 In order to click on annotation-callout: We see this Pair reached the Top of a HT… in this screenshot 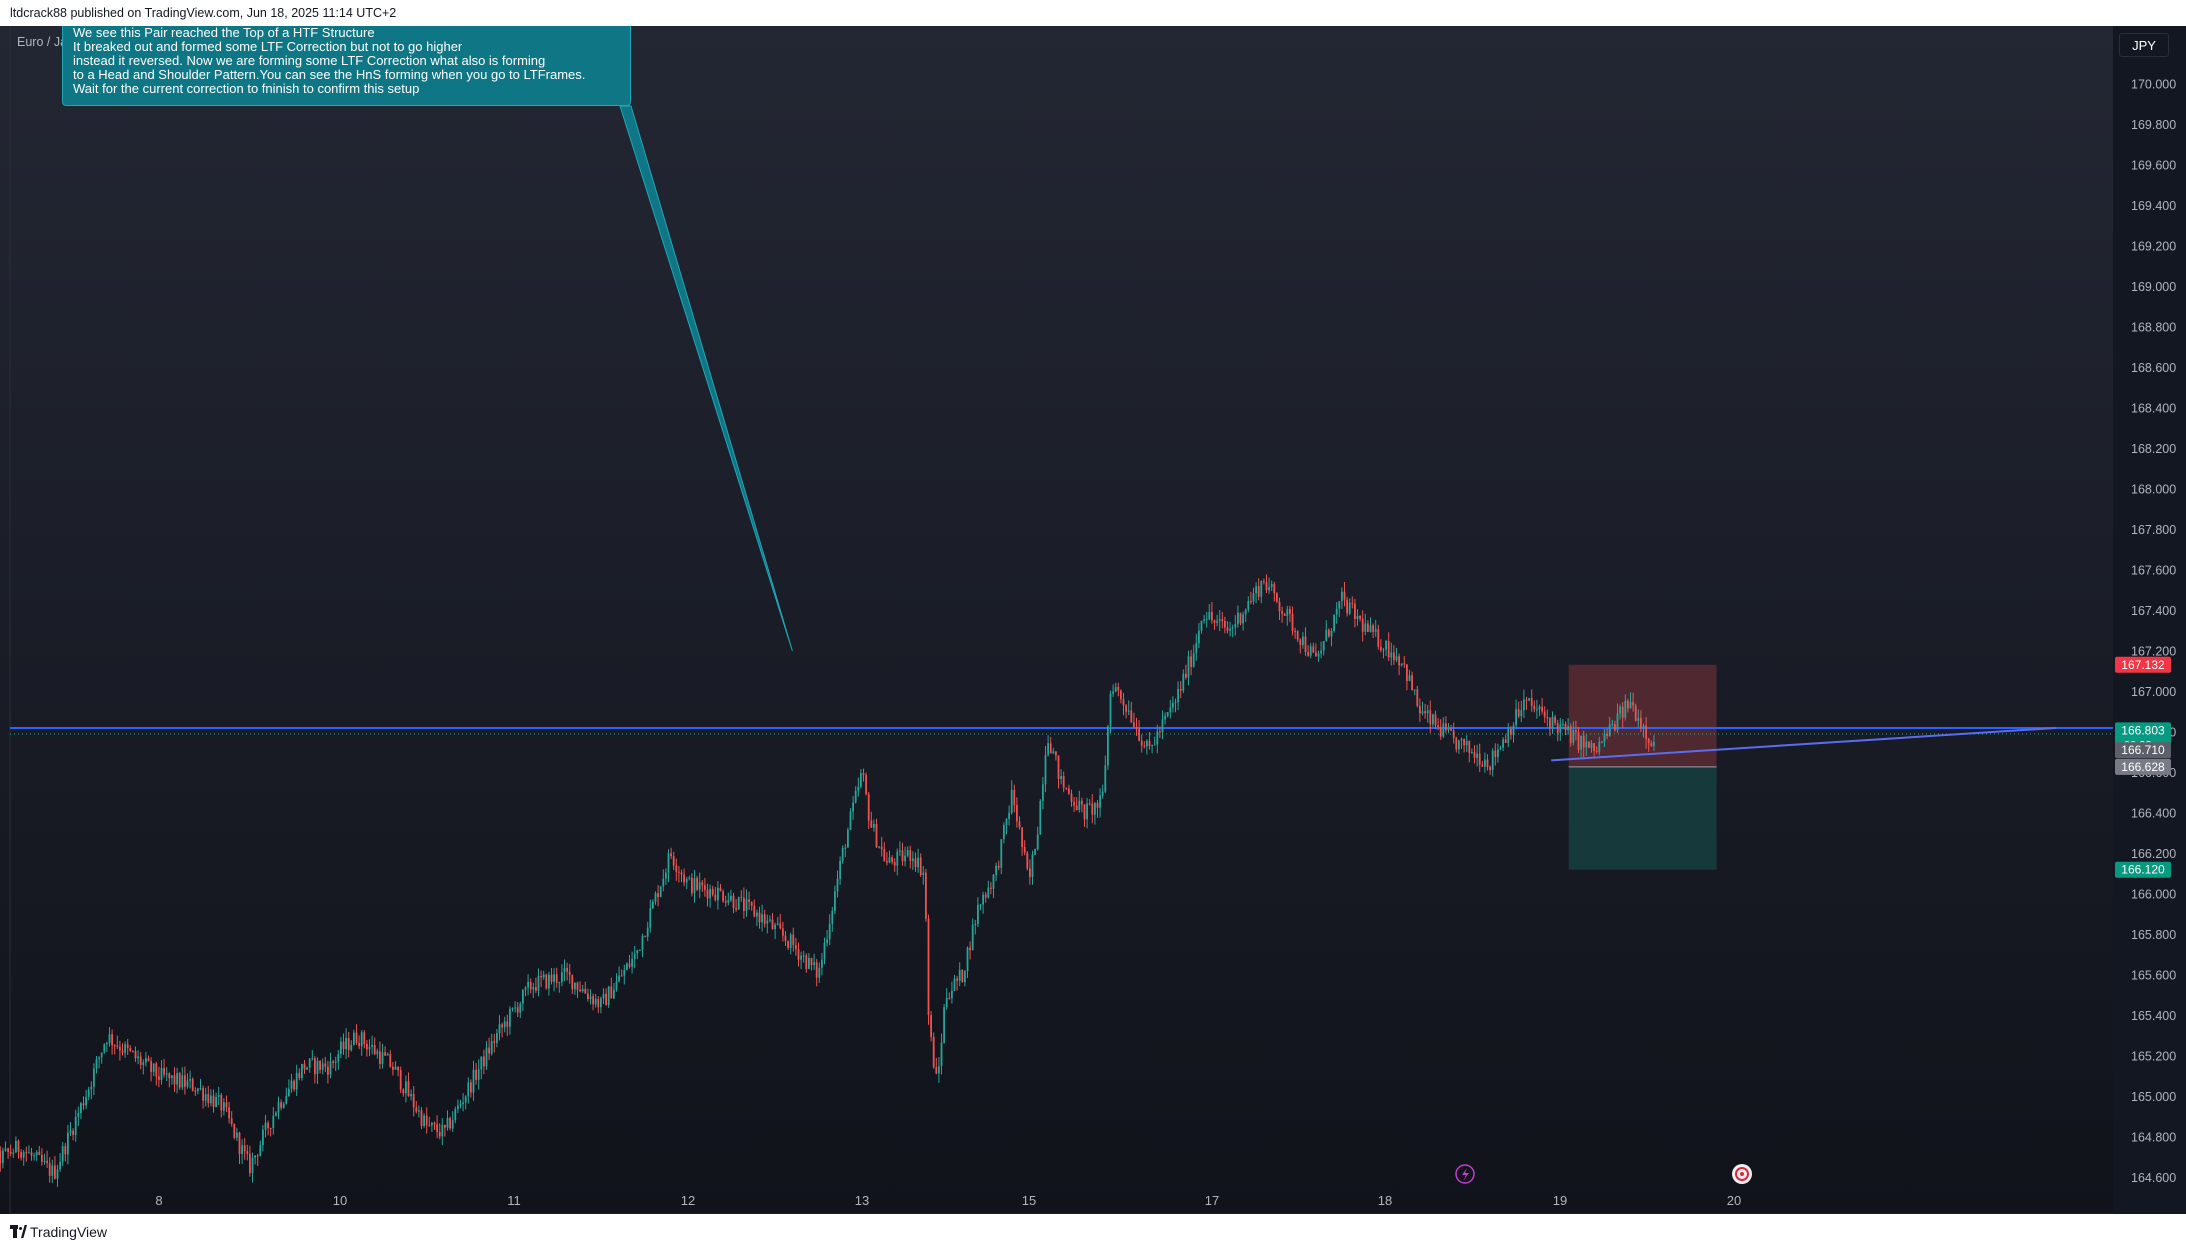, I will do `click(346, 66)`.